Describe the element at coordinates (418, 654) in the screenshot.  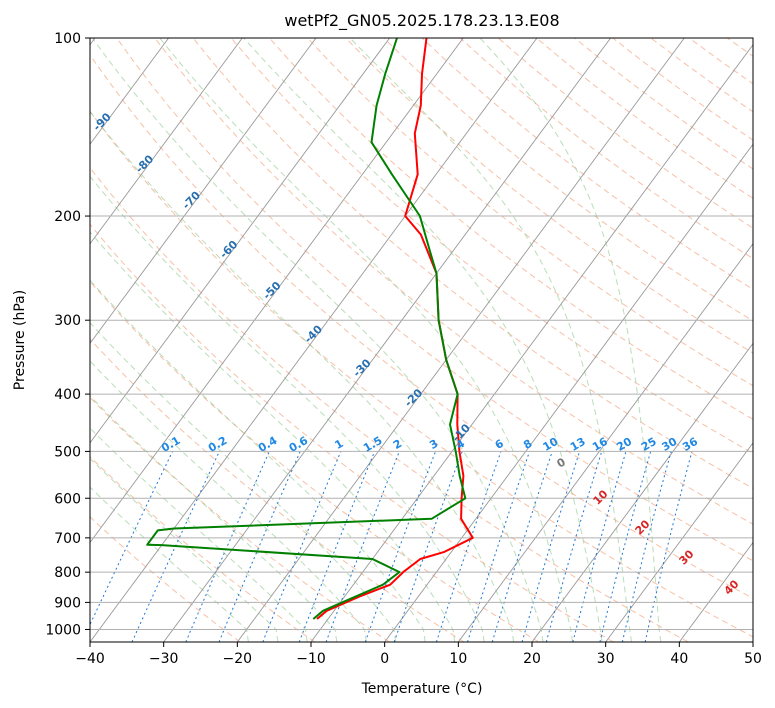
I see `x-axis-ticks: −40 −30 −20 −10 0 10 20 30 40 50` at that location.